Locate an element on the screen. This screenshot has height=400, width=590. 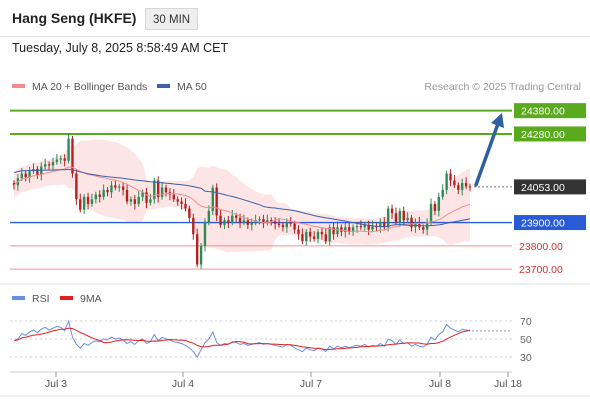
moving-averages is located at coordinates (242, 199).